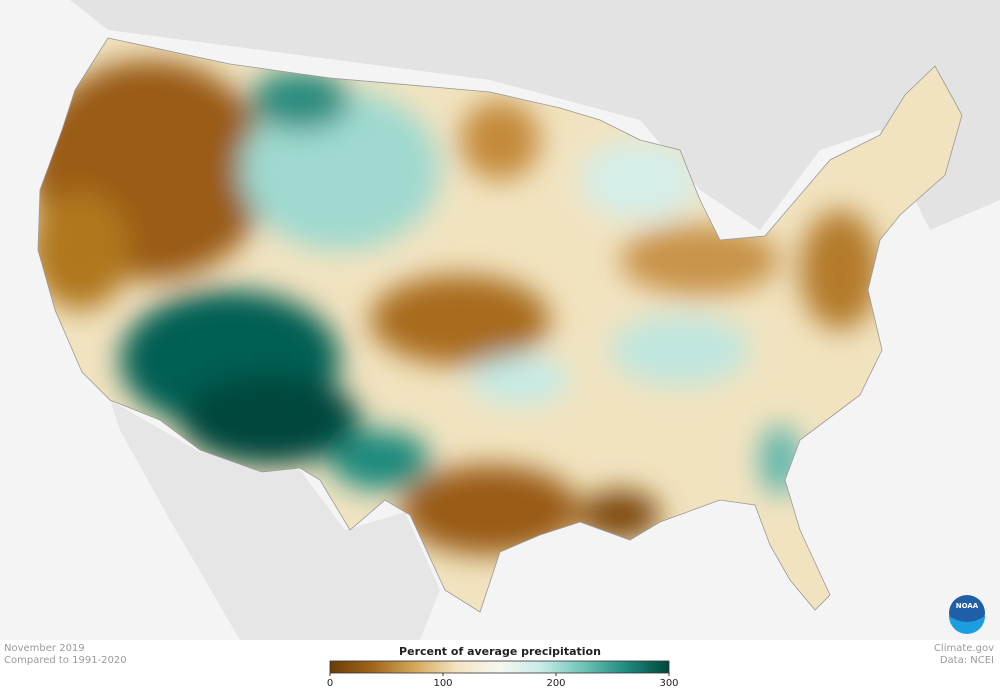 This screenshot has width=1000, height=690. I want to click on date-label: November 2019, so click(44, 648).